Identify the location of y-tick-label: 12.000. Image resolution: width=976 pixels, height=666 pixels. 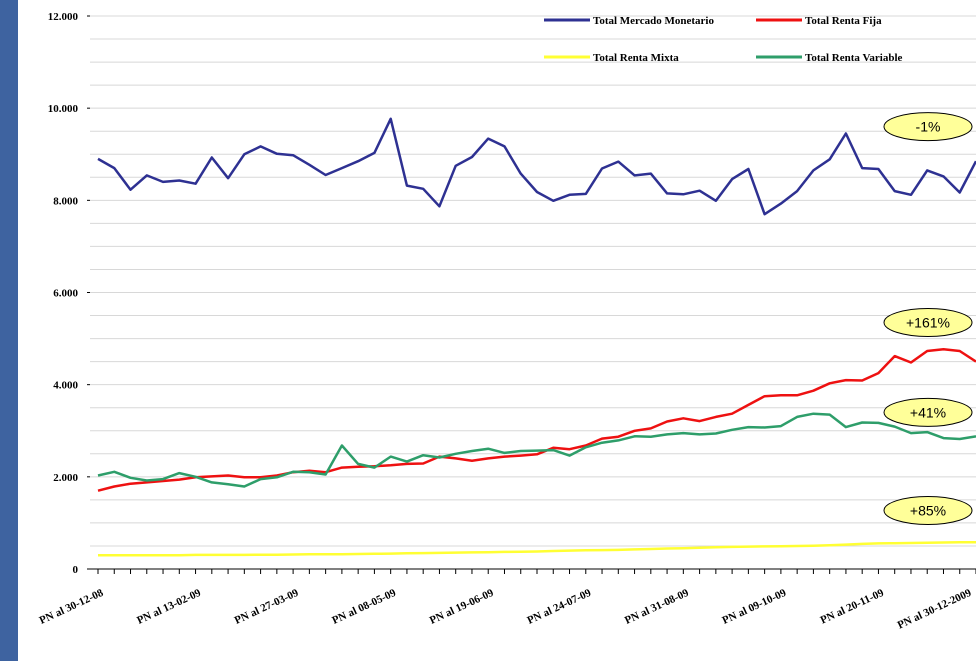
(63, 17).